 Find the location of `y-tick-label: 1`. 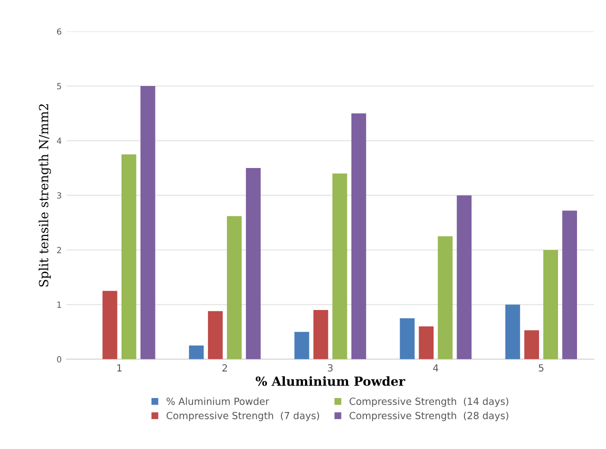

y-tick-label: 1 is located at coordinates (59, 305).